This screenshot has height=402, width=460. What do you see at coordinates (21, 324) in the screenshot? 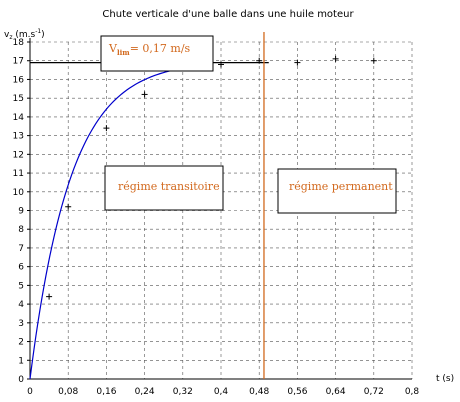
I see `y-tick-label: 3` at bounding box center [21, 324].